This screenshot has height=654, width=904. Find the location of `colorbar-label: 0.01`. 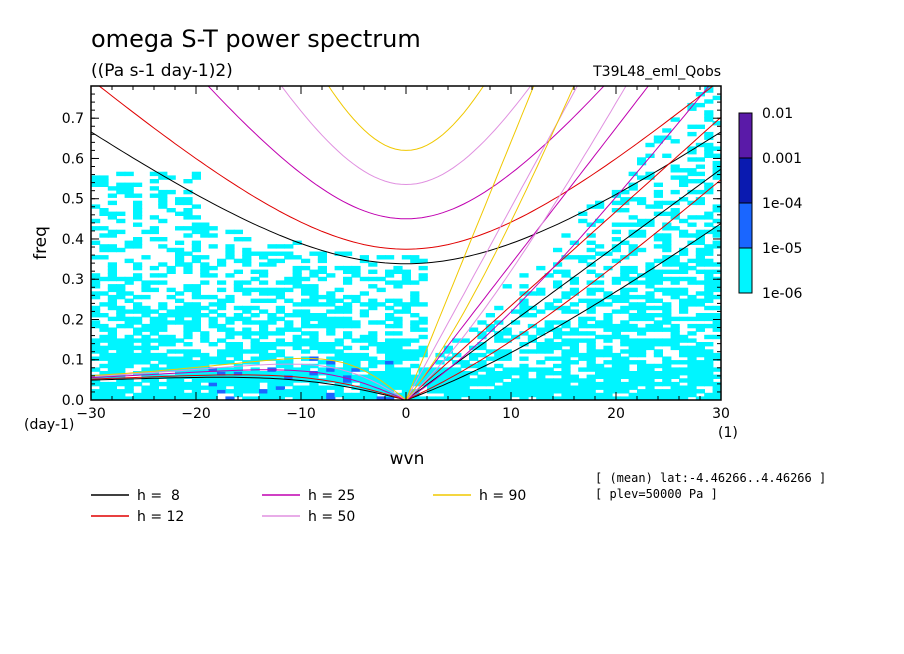

colorbar-label: 0.01 is located at coordinates (777, 114).